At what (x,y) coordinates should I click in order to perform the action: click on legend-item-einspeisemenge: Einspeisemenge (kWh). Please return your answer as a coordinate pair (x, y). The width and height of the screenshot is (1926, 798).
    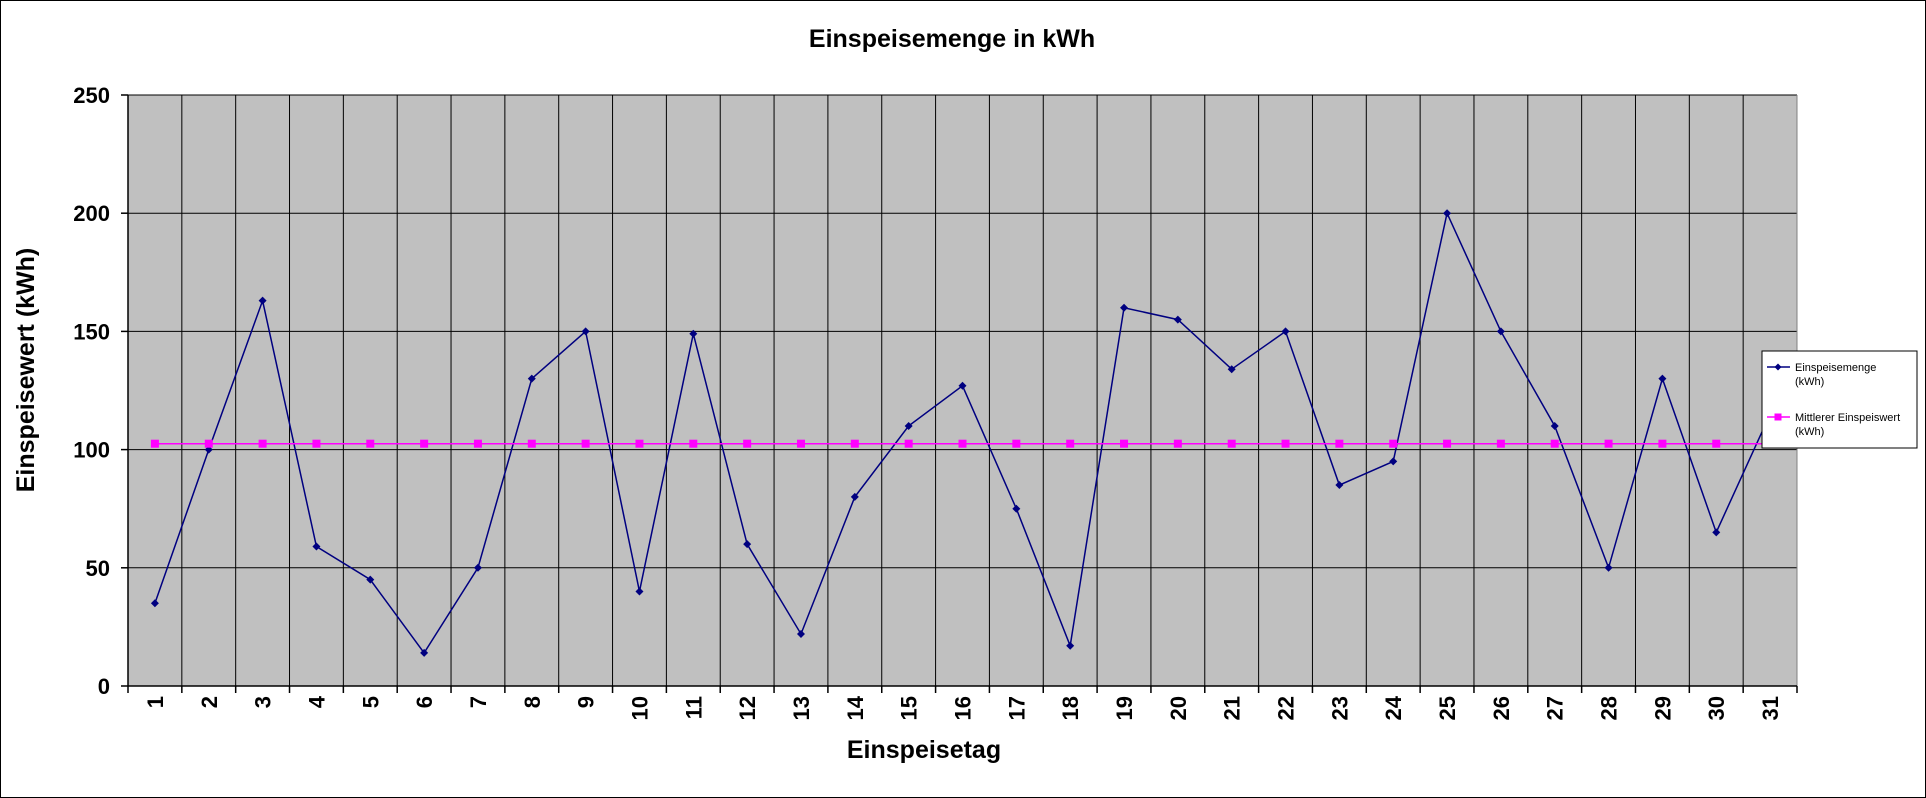
    Looking at the image, I should click on (1821, 375).